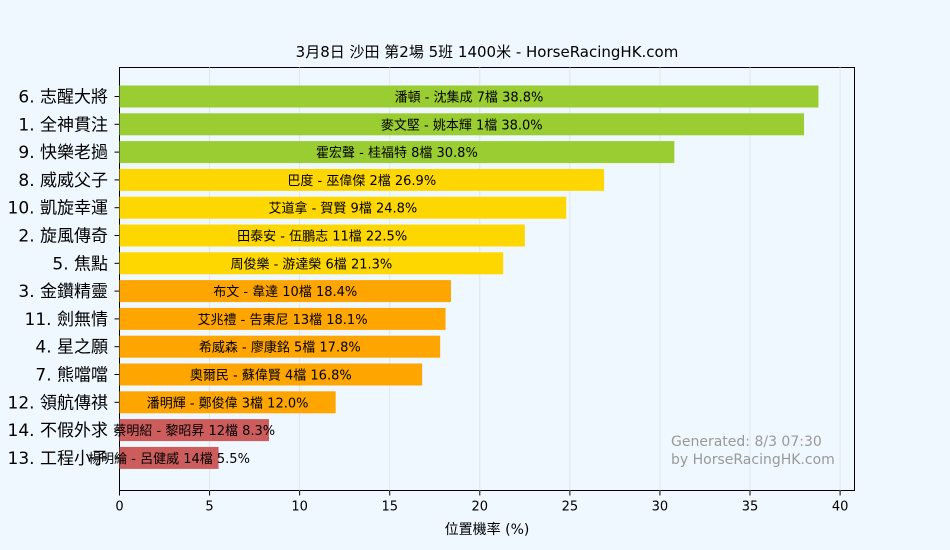 This screenshot has height=550, width=950. What do you see at coordinates (299, 507) in the screenshot?
I see `x-tick-label: 10` at bounding box center [299, 507].